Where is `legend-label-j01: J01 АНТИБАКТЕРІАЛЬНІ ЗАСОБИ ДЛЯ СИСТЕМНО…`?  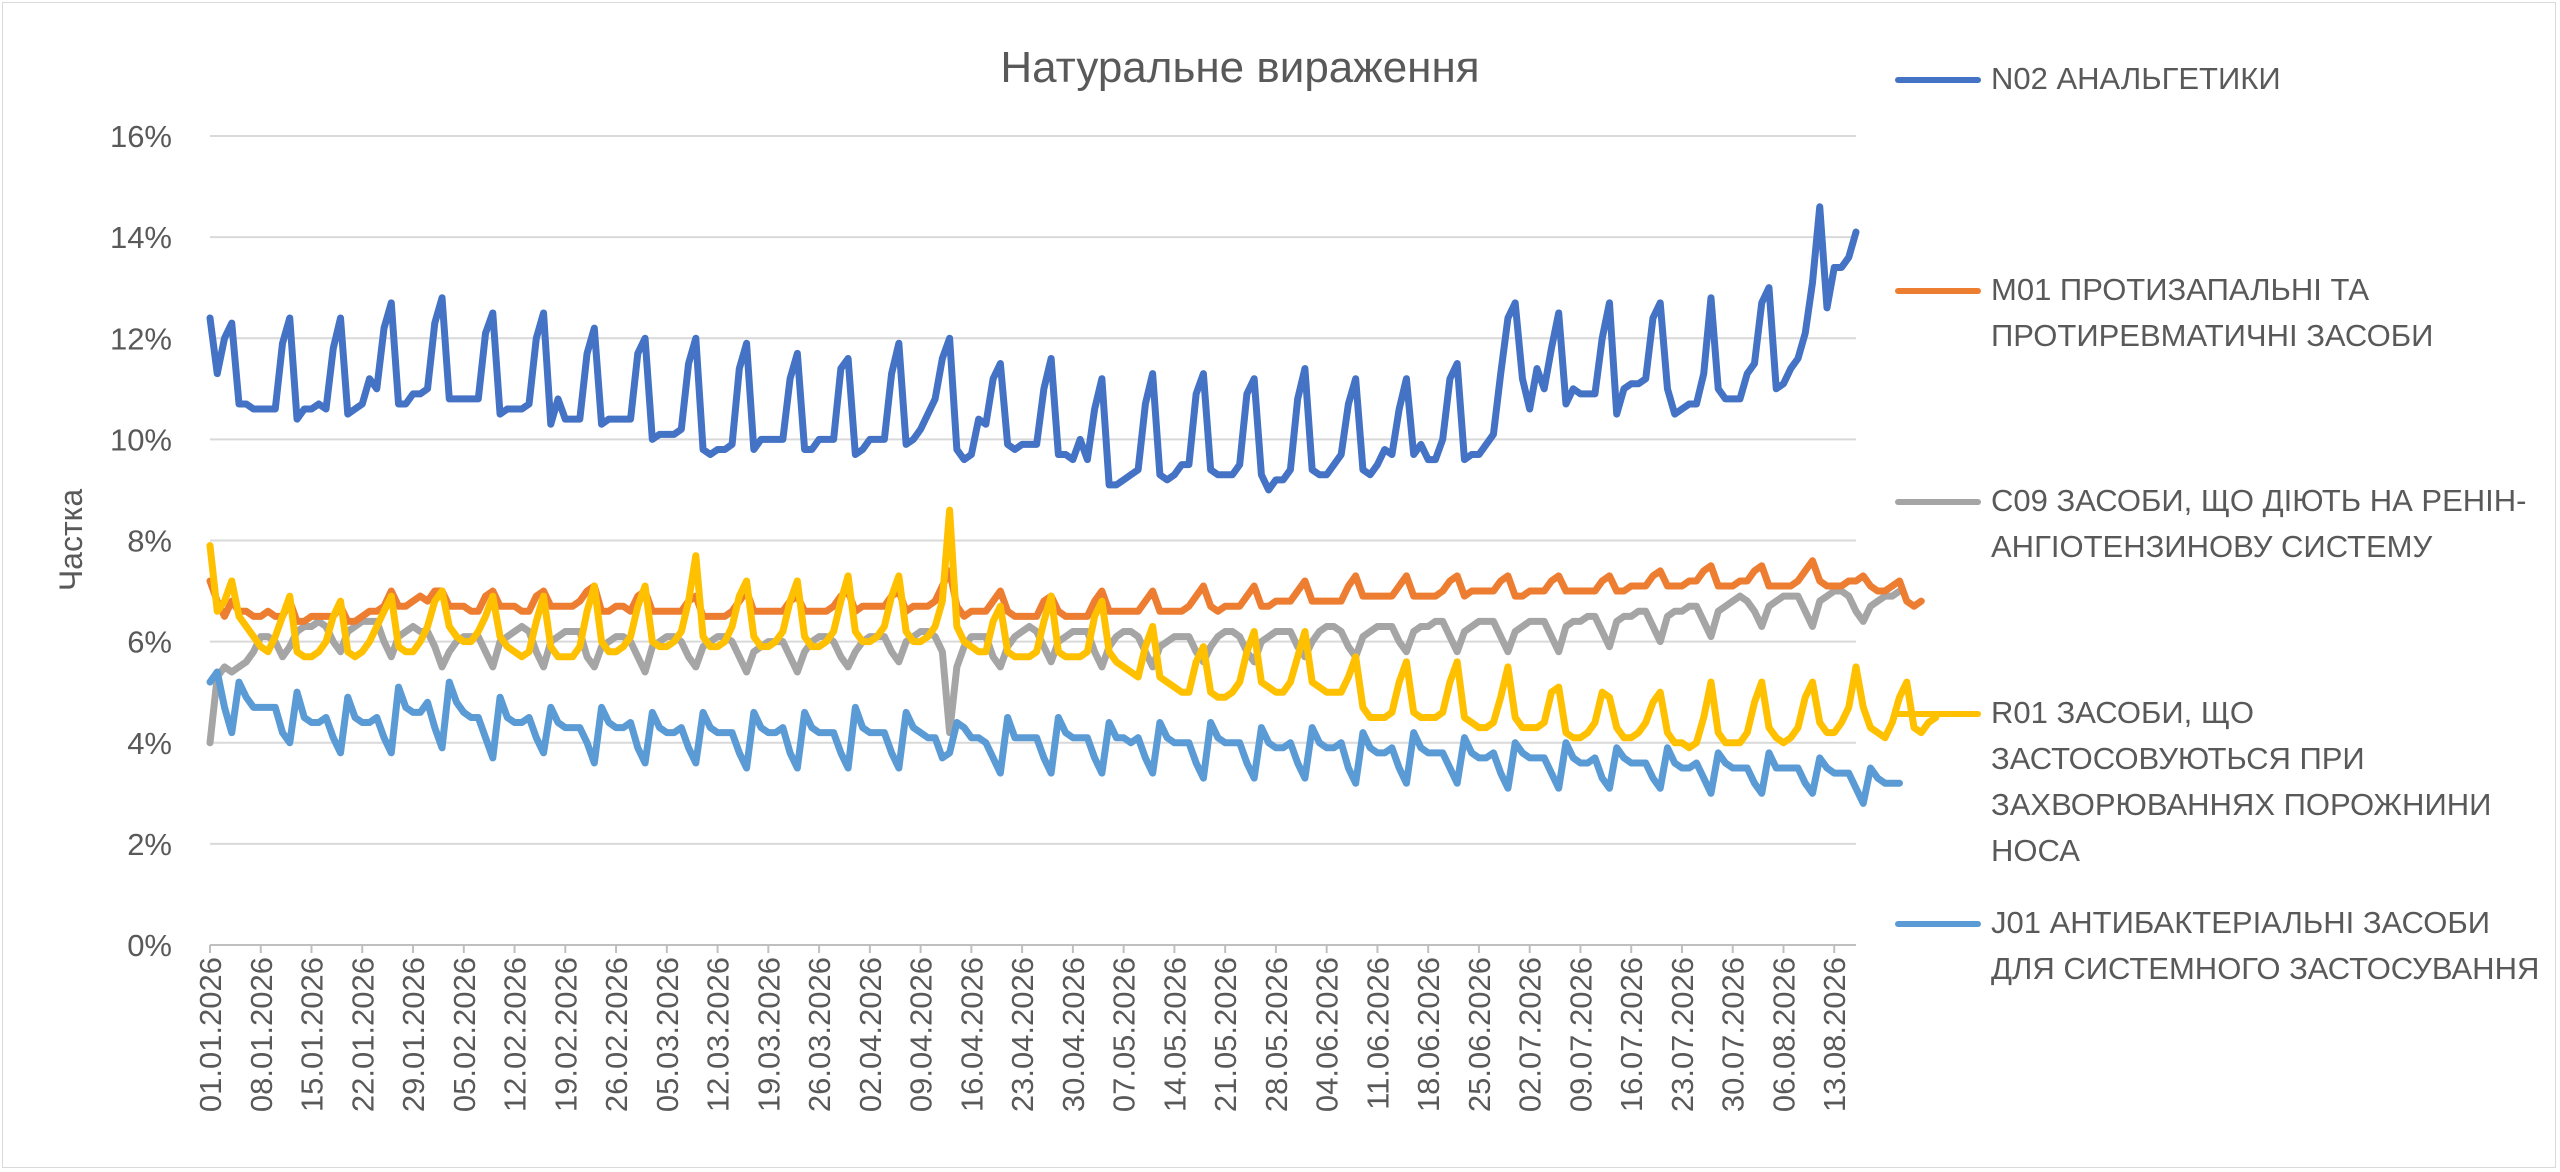
legend-label-j01: J01 АНТИБАКТЕРІАЛЬНІ ЗАСОБИ ДЛЯ СИСТЕМНО… is located at coordinates (2265, 945).